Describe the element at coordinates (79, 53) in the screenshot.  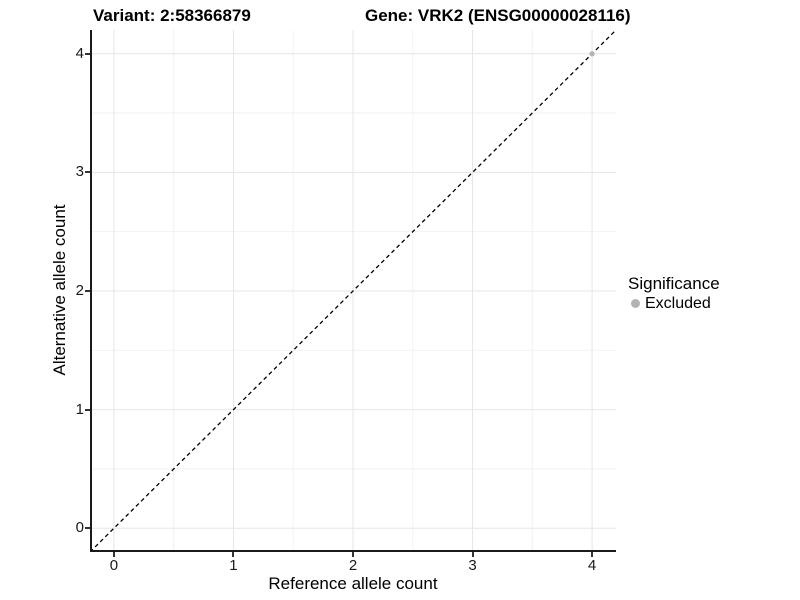
I see `y-tick-label: 4` at that location.